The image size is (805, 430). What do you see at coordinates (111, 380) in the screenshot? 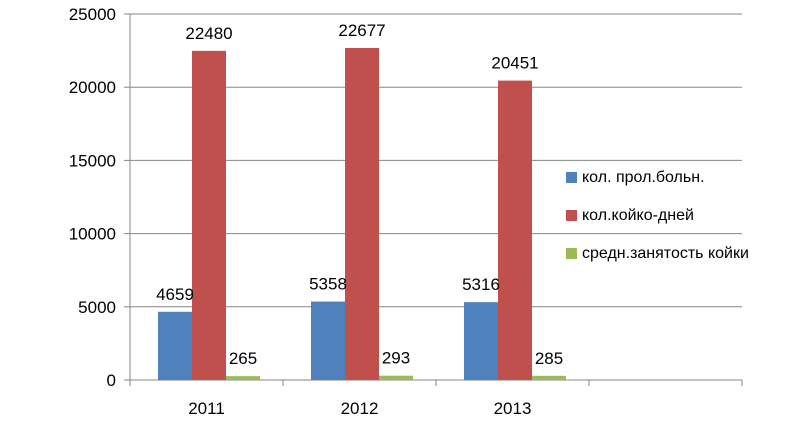
I see `y-tick-label: 0` at bounding box center [111, 380].